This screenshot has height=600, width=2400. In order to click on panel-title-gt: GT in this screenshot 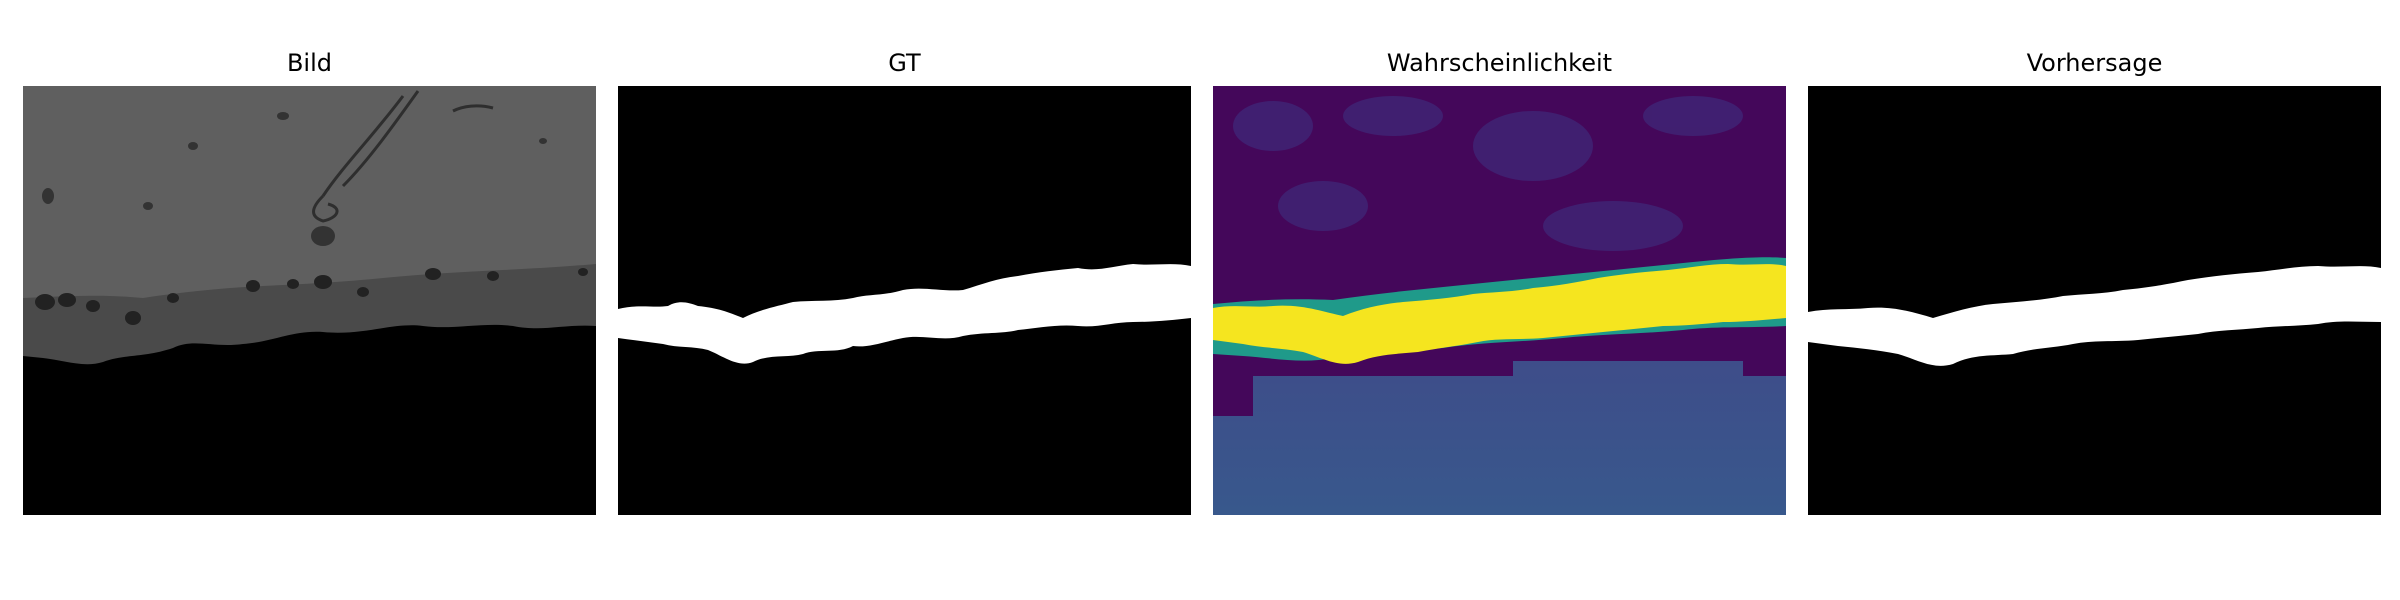, I will do `click(904, 63)`.